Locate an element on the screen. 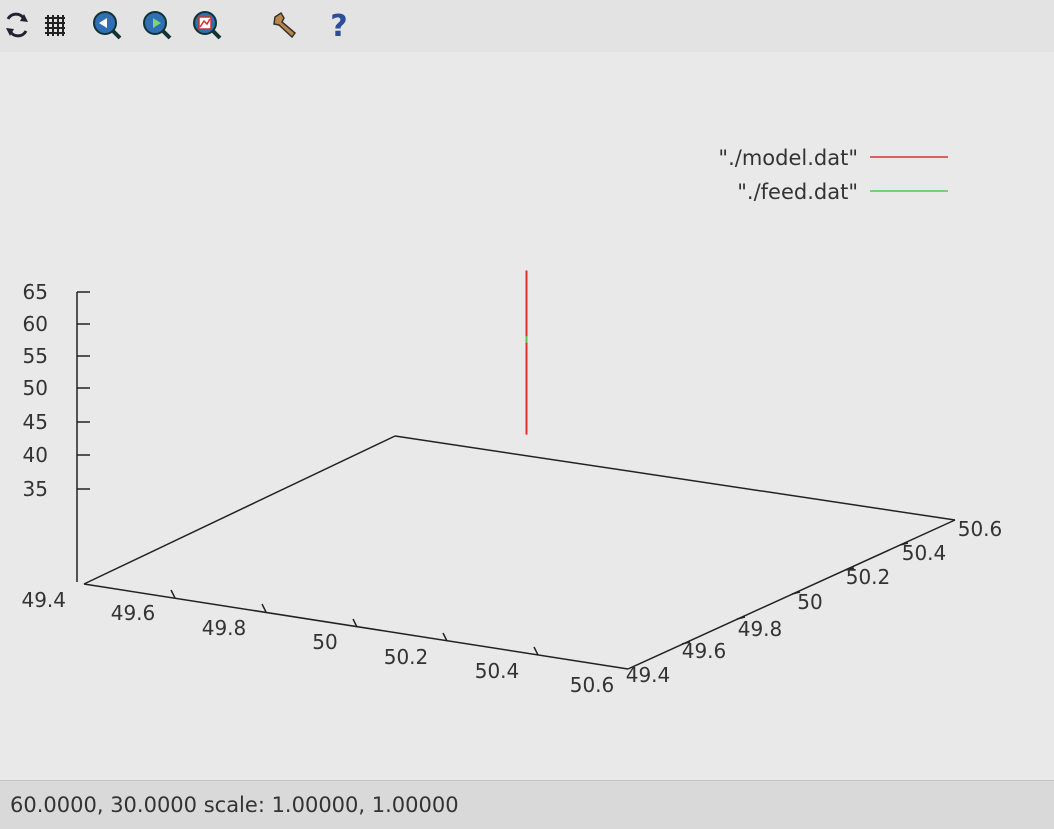 This screenshot has width=1054, height=829. legend-label-feed: "./feed.dat" is located at coordinates (797, 192).